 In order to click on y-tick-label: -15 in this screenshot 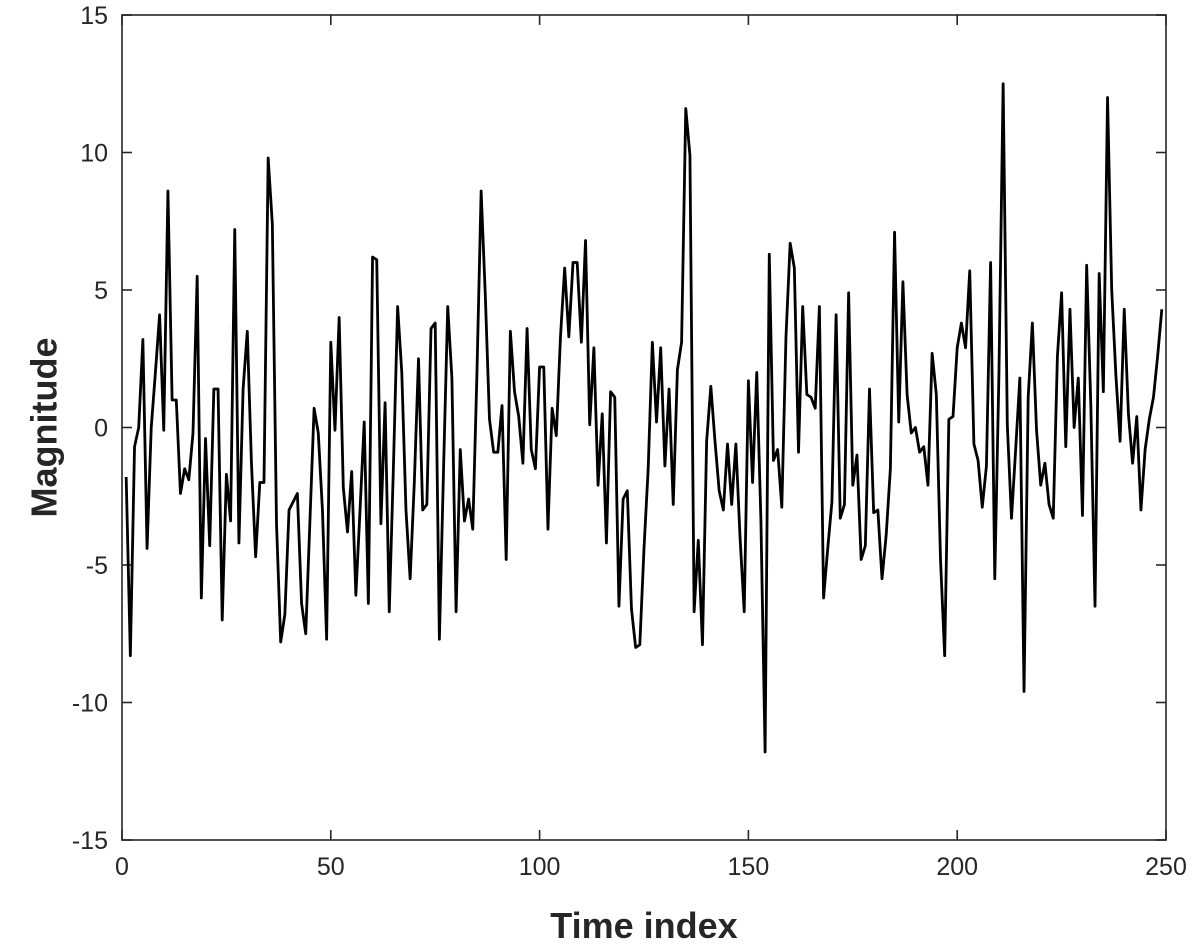, I will do `click(90, 841)`.